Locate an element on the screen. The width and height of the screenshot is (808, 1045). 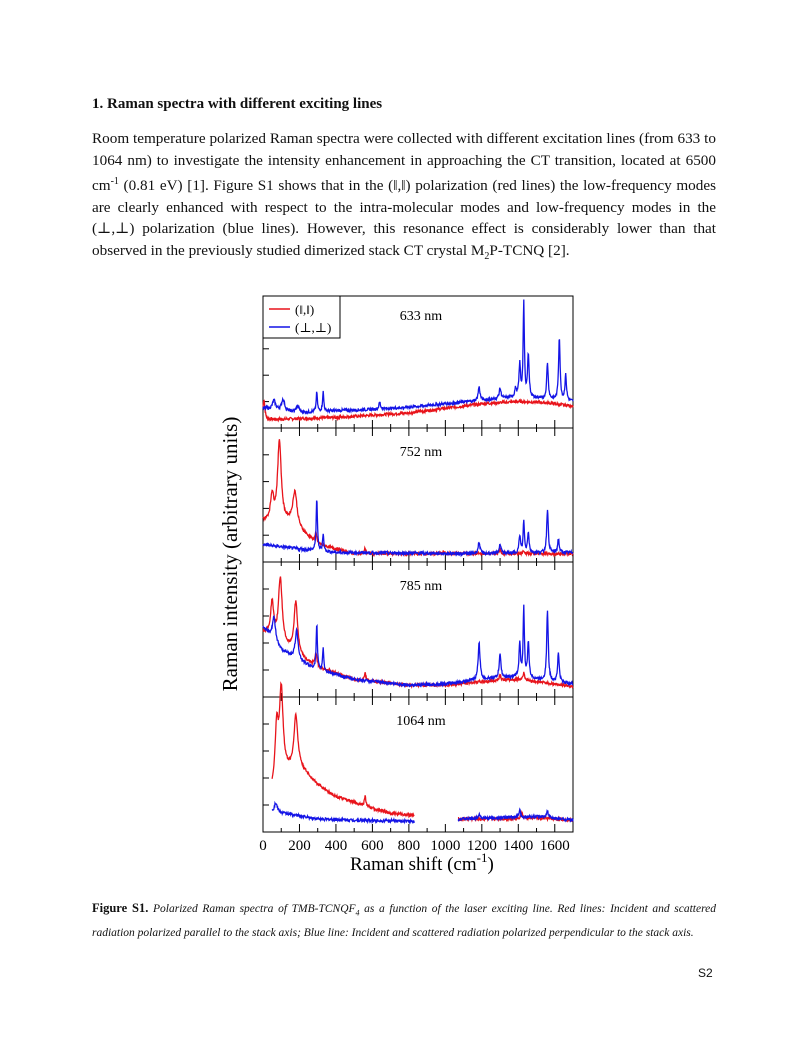
paragraph-part-3: P-TCNQ [2]. is located at coordinates (529, 250).